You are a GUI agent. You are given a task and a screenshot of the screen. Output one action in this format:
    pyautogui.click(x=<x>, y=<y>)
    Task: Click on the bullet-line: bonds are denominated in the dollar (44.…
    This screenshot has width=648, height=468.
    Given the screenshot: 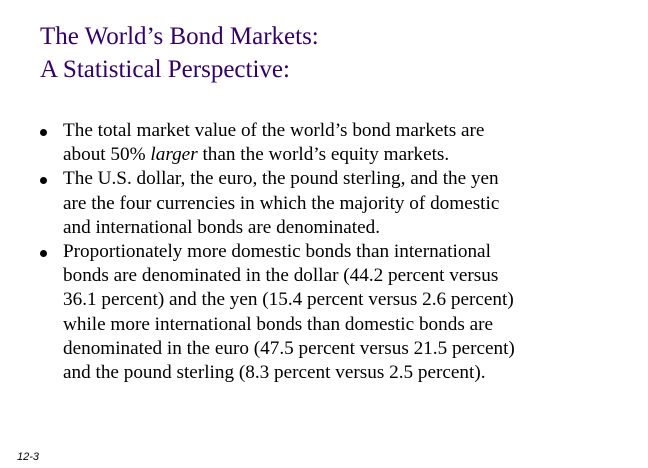 What is the action you would take?
    pyautogui.click(x=281, y=276)
    